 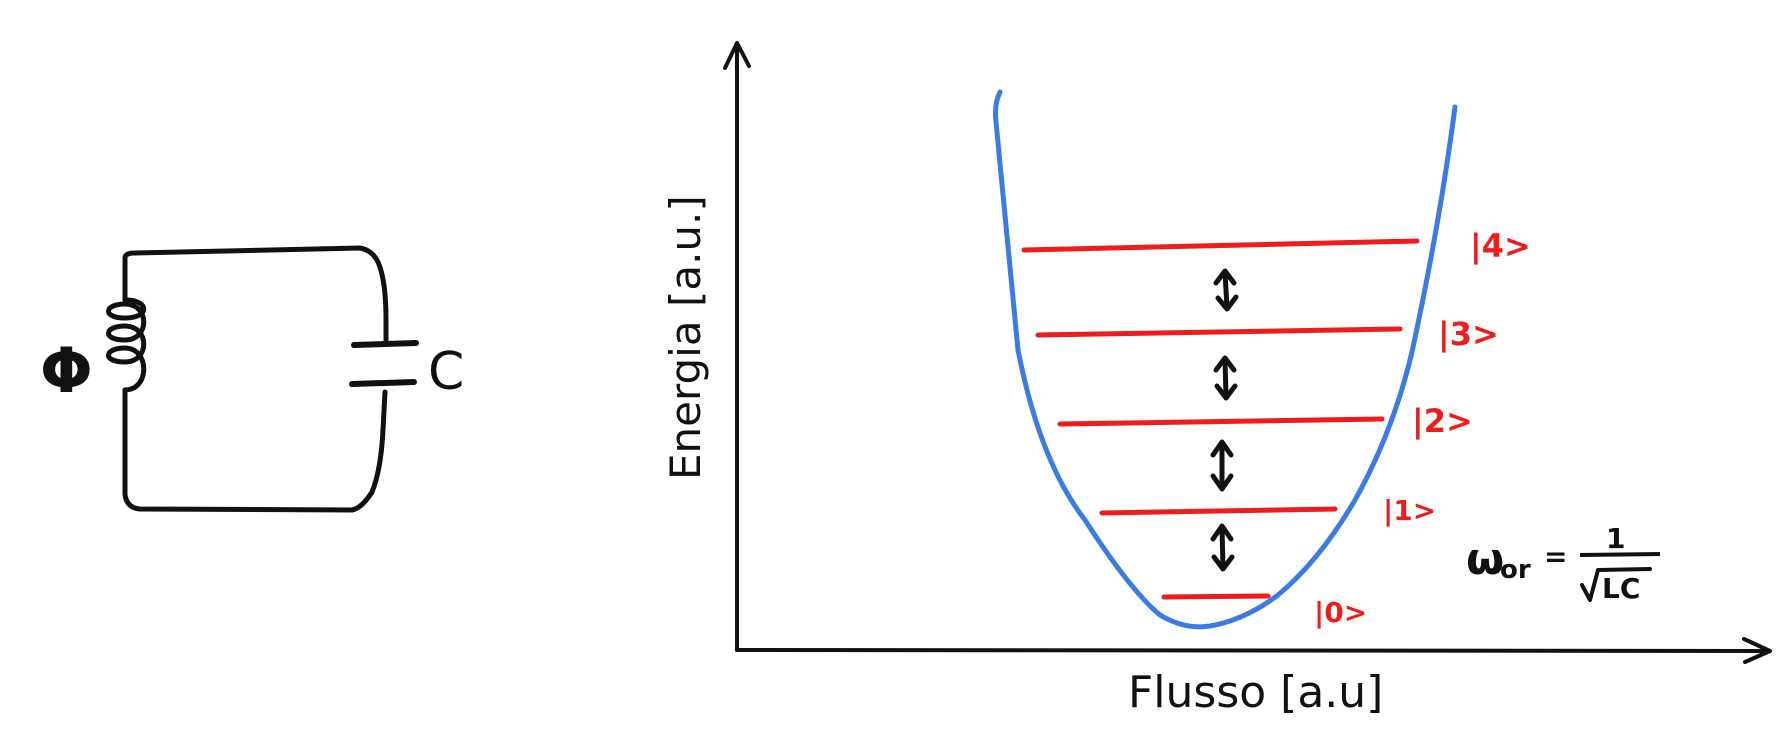 I want to click on transition-arrows, so click(x=1224, y=420).